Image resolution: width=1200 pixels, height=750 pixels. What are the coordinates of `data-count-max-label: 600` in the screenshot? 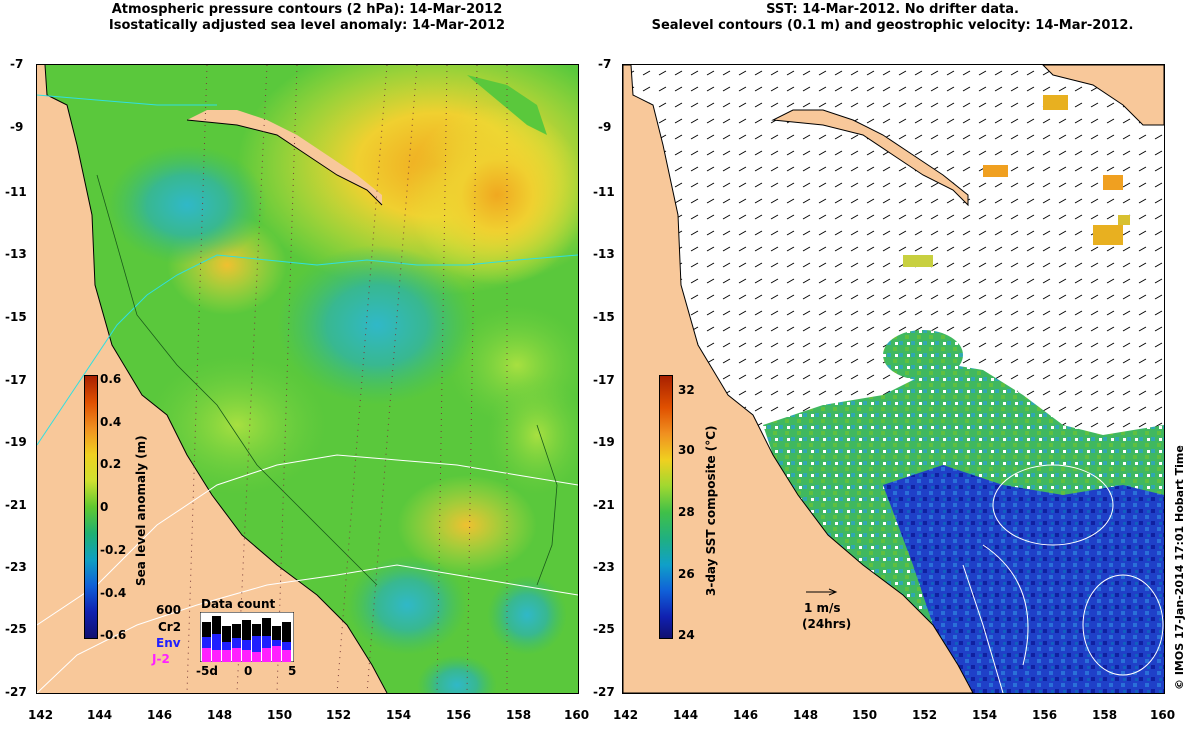 It's located at (169, 610).